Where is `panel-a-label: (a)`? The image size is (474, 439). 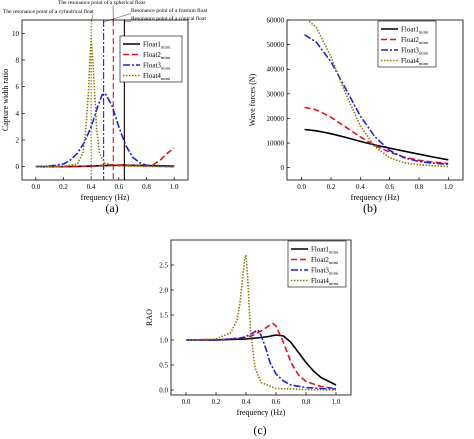 panel-a-label: (a) is located at coordinates (111, 208).